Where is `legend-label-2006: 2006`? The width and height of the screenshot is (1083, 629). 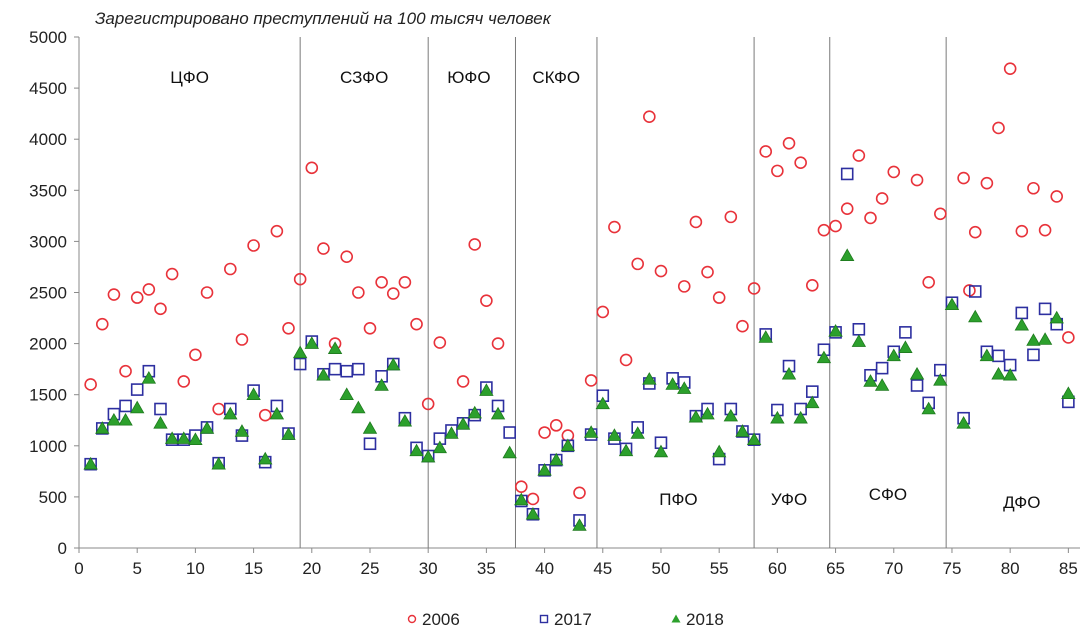 legend-label-2006: 2006 is located at coordinates (441, 619).